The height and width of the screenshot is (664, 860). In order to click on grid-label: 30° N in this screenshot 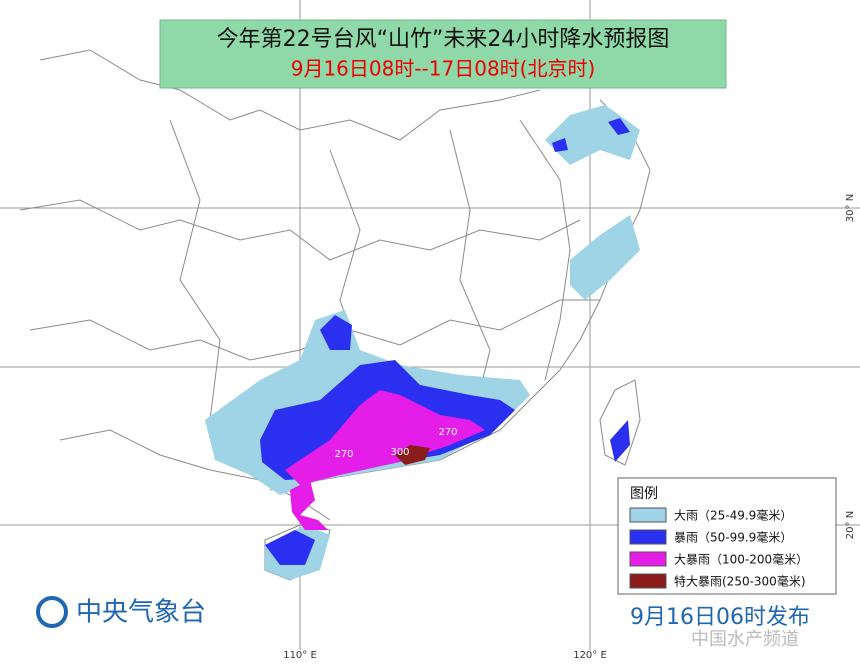, I will do `click(850, 208)`.